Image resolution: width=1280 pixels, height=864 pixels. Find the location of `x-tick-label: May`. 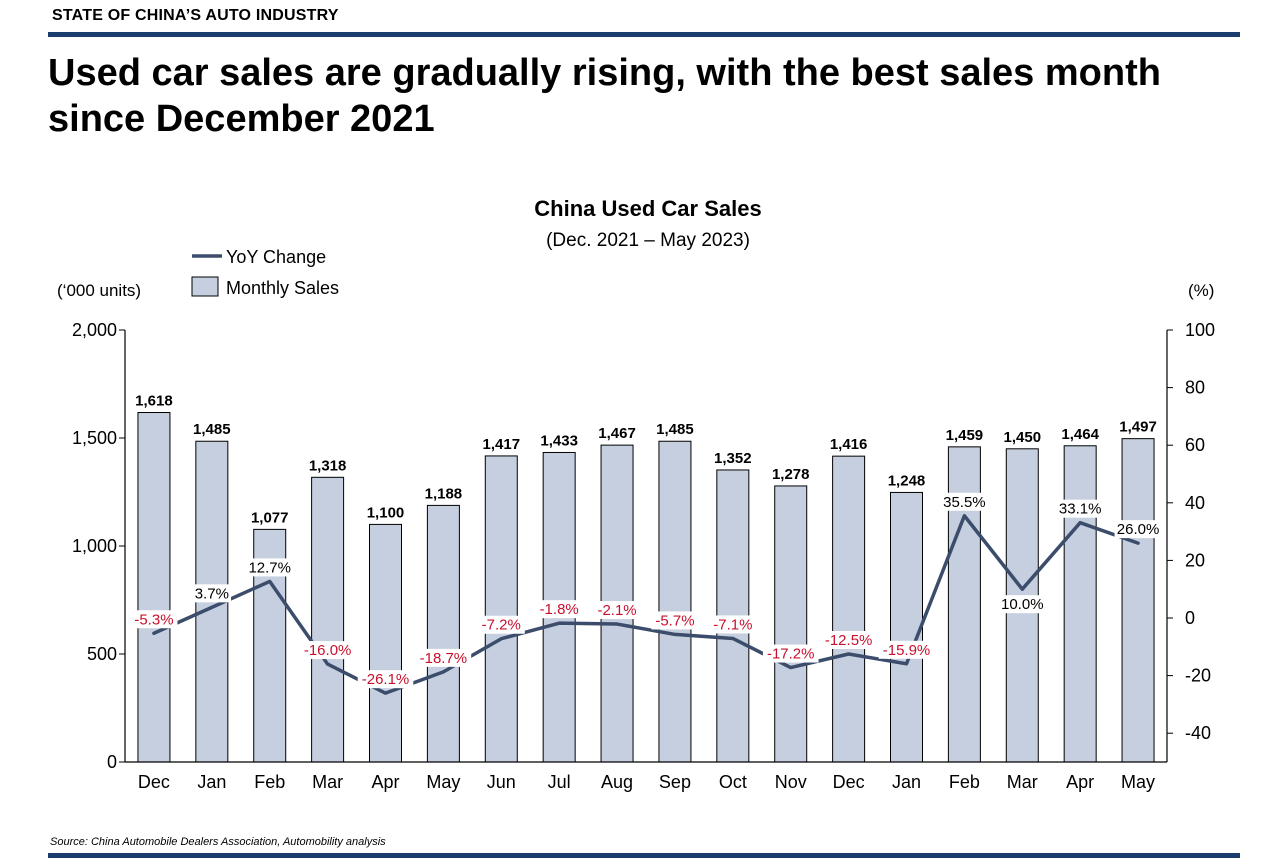

x-tick-label: May is located at coordinates (443, 782).